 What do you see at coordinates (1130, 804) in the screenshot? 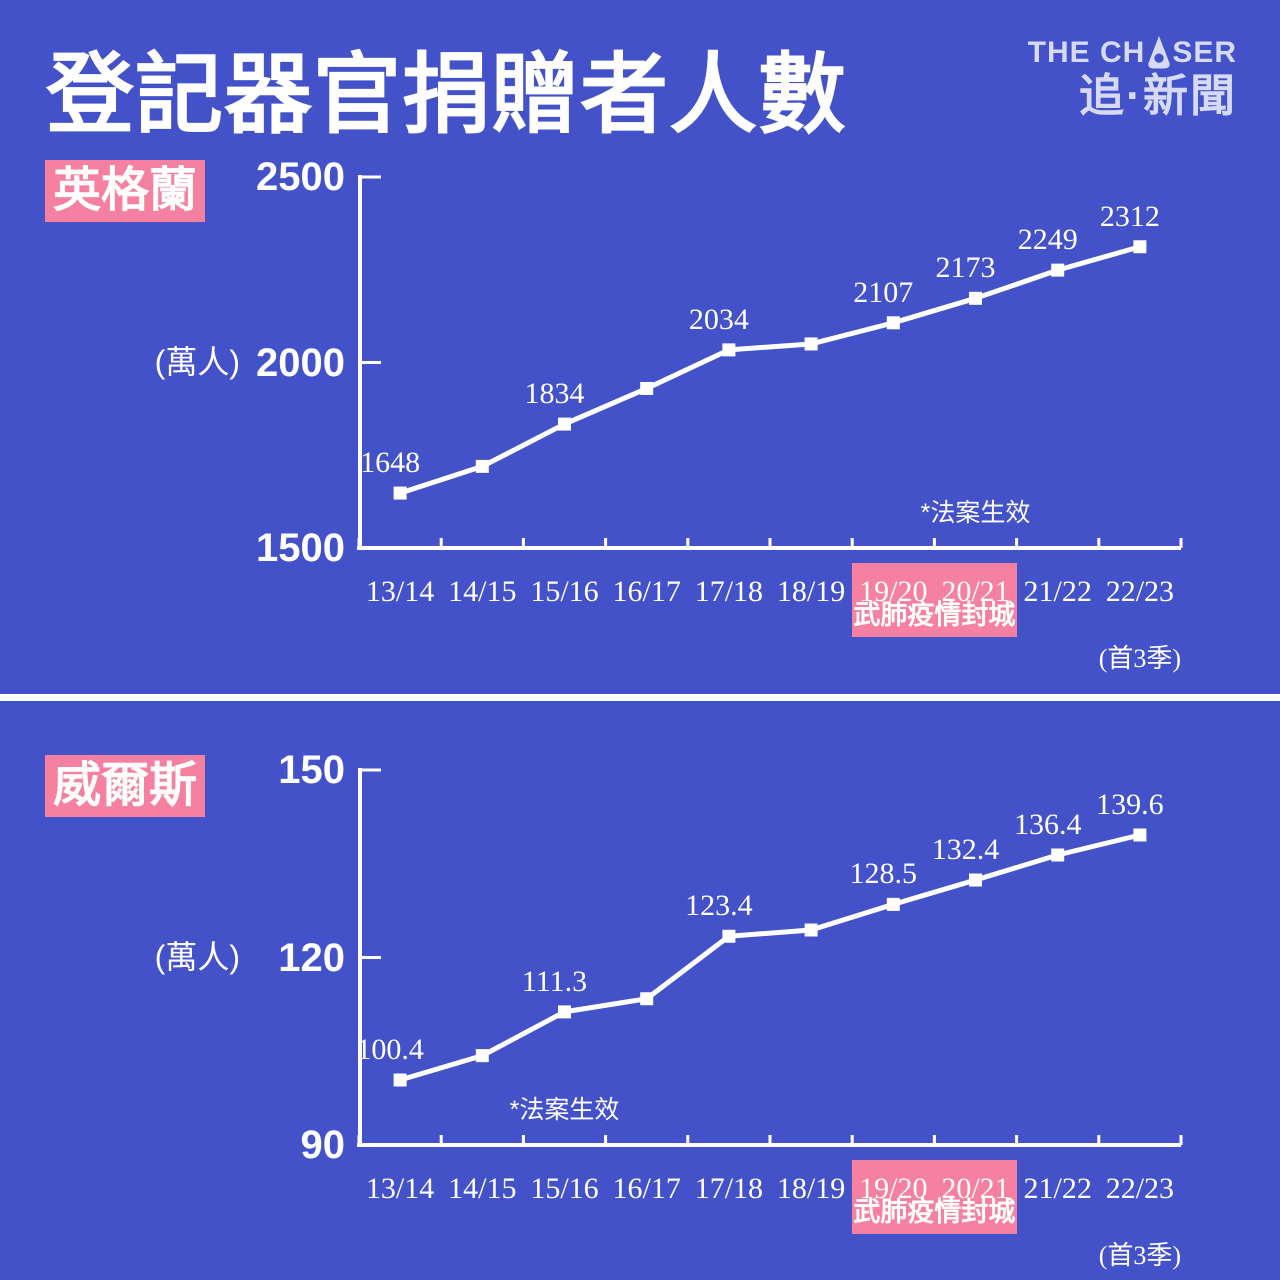
I see `data-point-label: 139.6` at bounding box center [1130, 804].